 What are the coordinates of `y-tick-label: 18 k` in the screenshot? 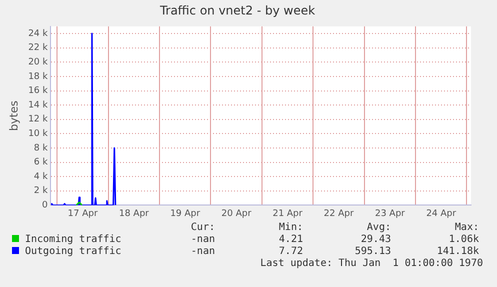 It's located at (38, 77).